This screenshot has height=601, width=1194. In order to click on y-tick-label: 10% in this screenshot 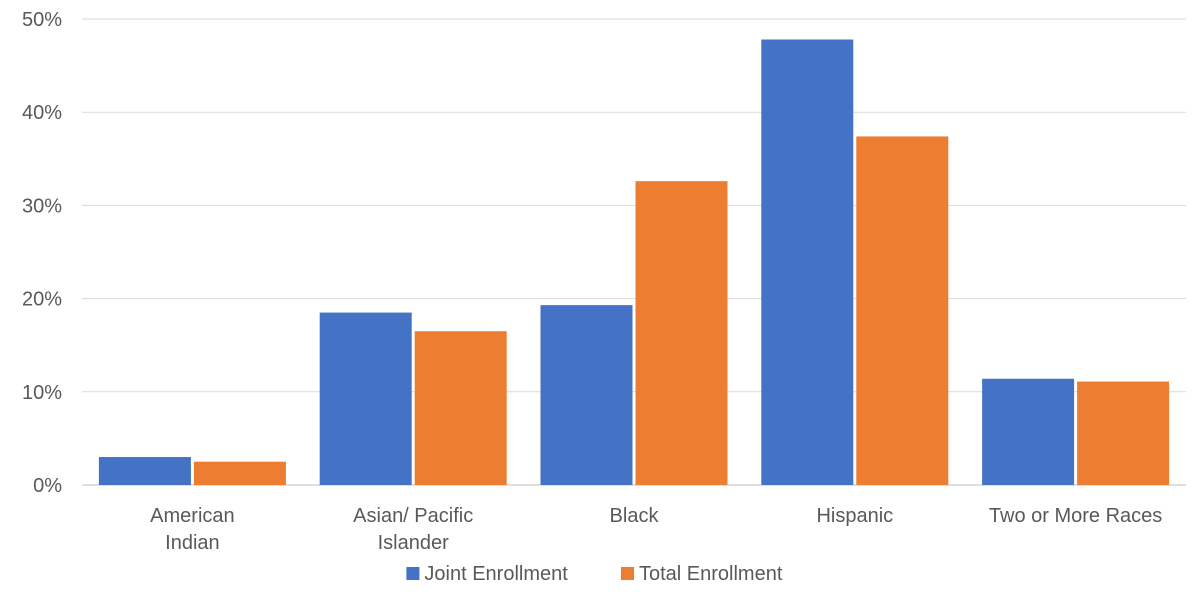, I will do `click(42, 393)`.